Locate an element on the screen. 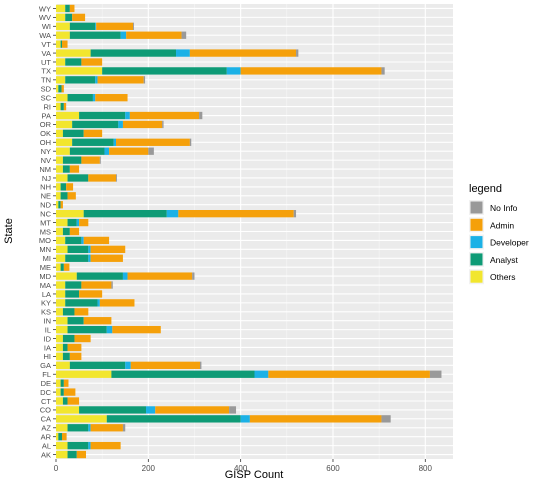 This screenshot has height=489, width=550. bar-NH-others is located at coordinates (58, 187).